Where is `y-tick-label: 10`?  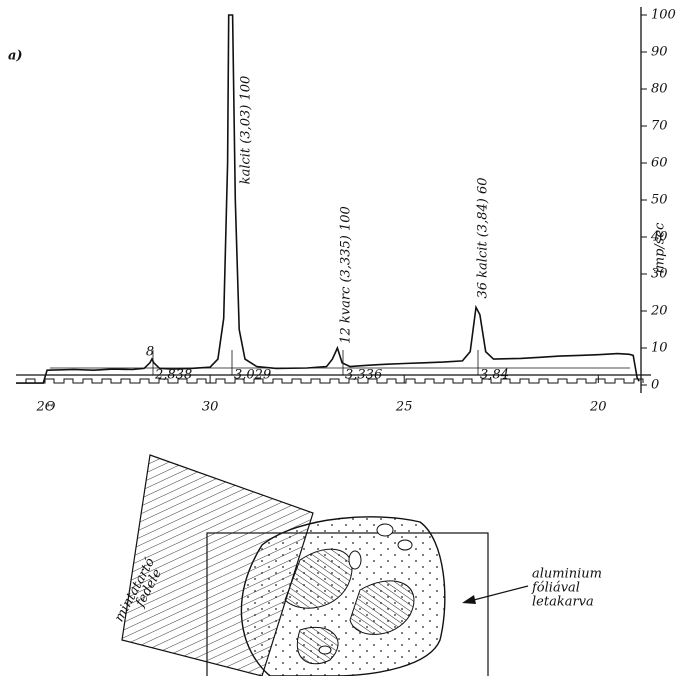
y-tick-label: 10 is located at coordinates (659, 348).